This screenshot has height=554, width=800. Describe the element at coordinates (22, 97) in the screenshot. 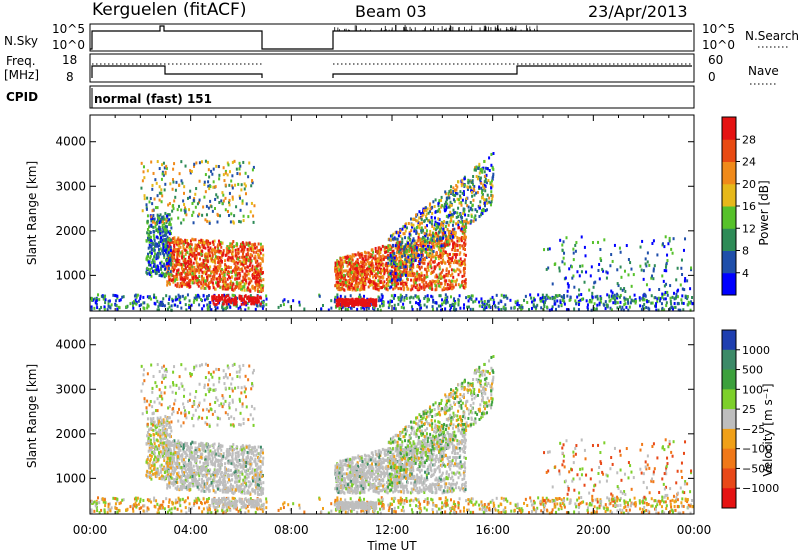

I see `cpid-label: CPID` at that location.